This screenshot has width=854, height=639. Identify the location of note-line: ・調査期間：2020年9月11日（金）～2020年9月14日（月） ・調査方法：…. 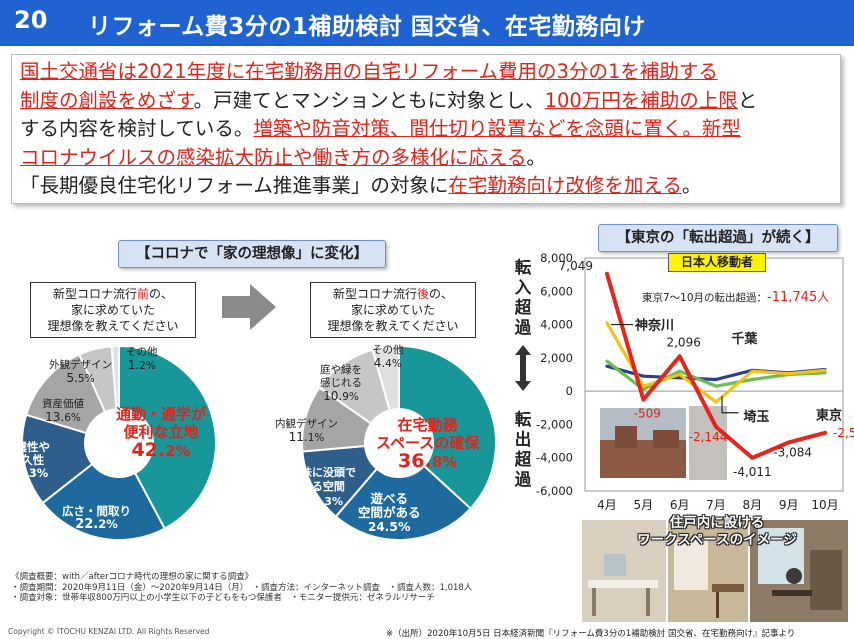
(242, 587).